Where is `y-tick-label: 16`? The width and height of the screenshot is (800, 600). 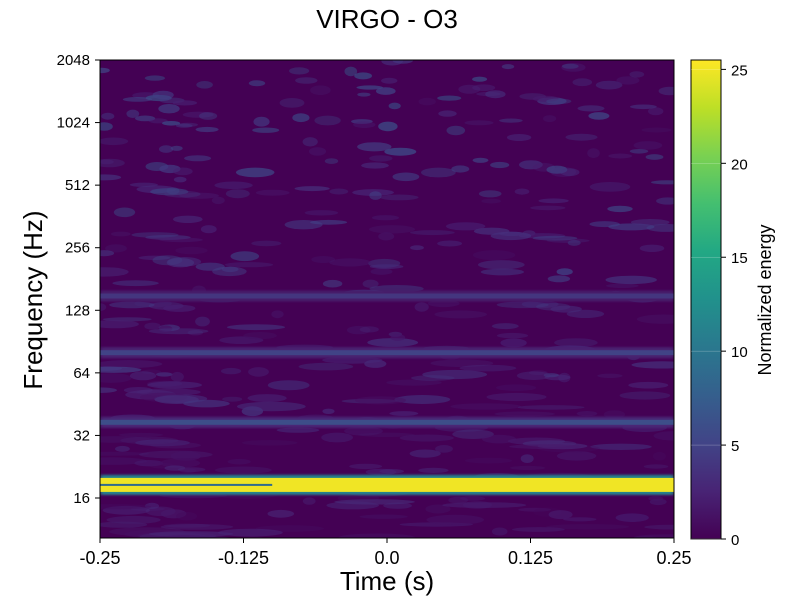 y-tick-label: 16 is located at coordinates (81, 498).